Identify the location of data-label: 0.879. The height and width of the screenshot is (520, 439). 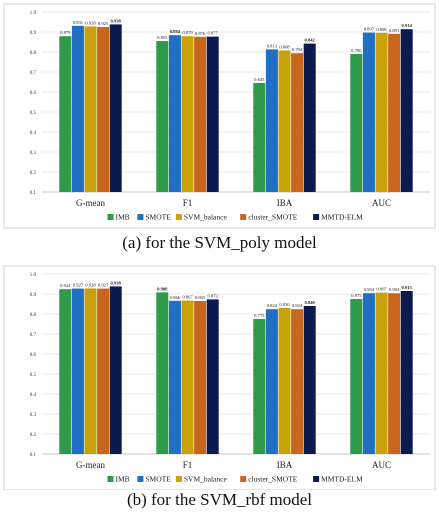
(65, 32).